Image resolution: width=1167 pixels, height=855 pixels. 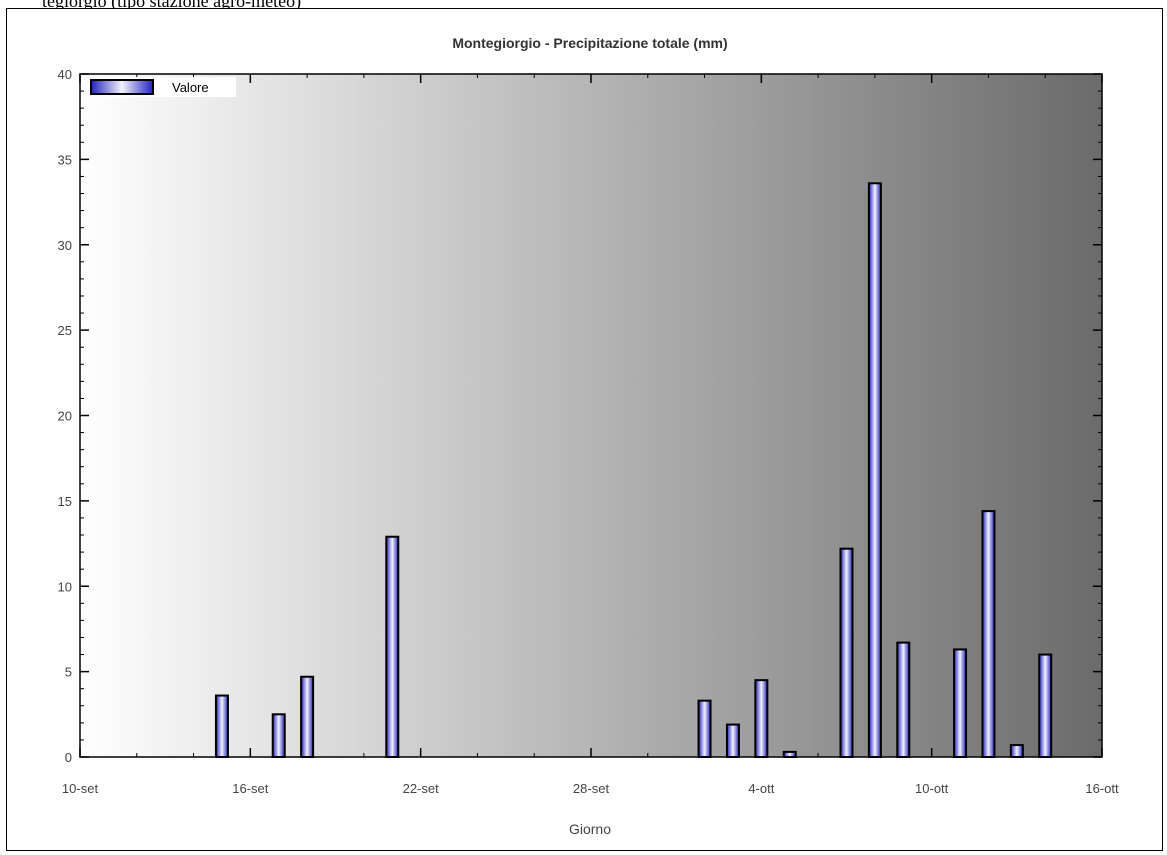 I want to click on y-tick-label: 15, so click(x=65, y=501).